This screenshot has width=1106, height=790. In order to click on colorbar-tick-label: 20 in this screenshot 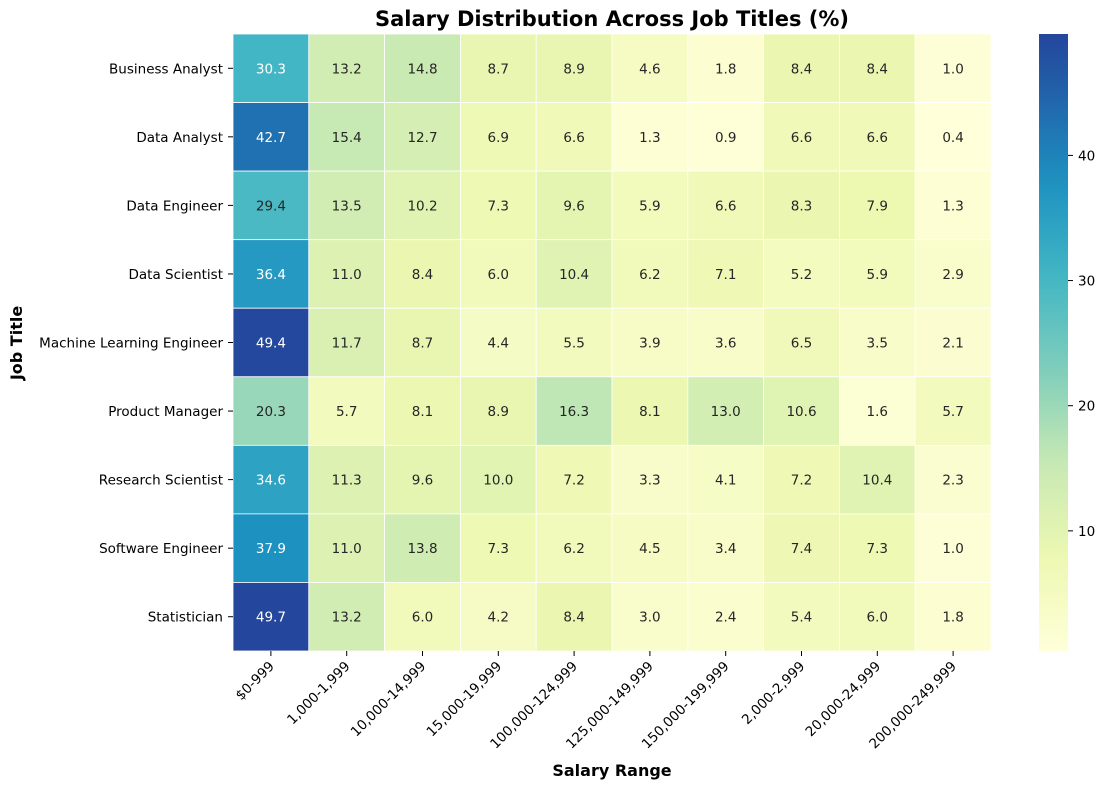, I will do `click(1086, 407)`.